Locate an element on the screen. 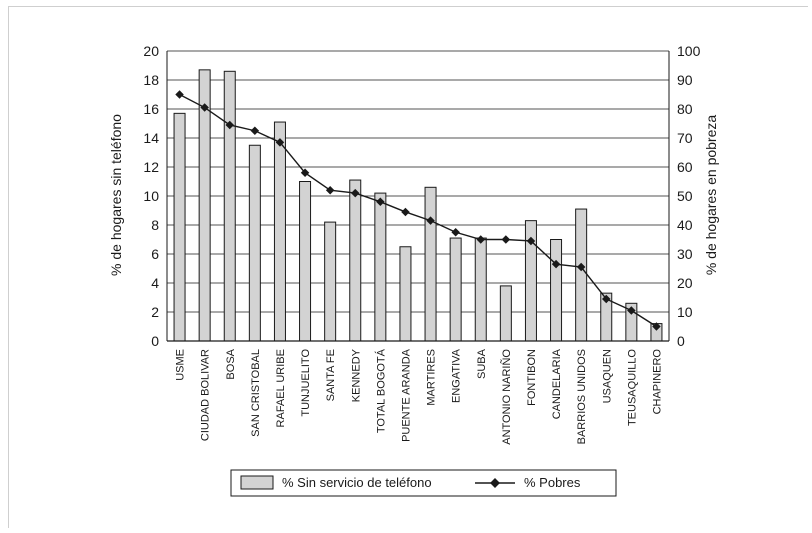 This screenshot has width=812, height=533. left-tick-label: 14 is located at coordinates (151, 138).